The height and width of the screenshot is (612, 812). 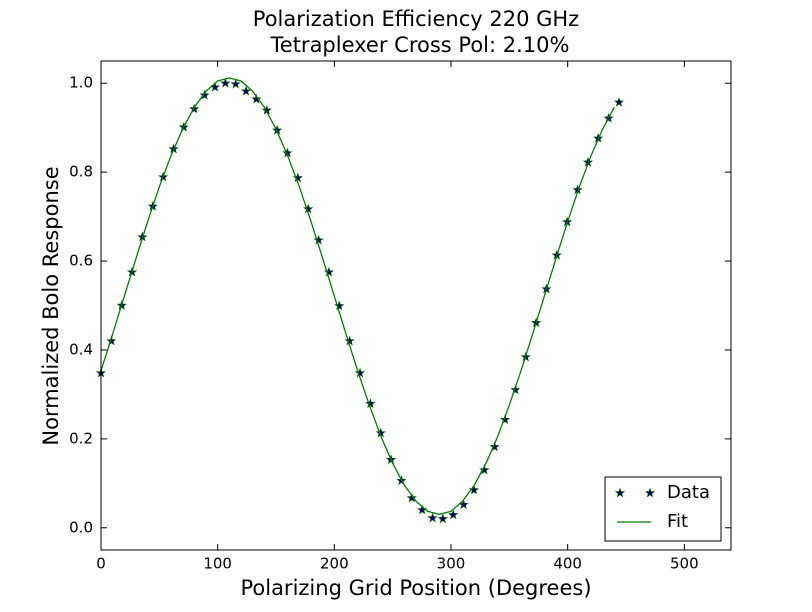 What do you see at coordinates (81, 349) in the screenshot?
I see `y-tick-label: 0.4` at bounding box center [81, 349].